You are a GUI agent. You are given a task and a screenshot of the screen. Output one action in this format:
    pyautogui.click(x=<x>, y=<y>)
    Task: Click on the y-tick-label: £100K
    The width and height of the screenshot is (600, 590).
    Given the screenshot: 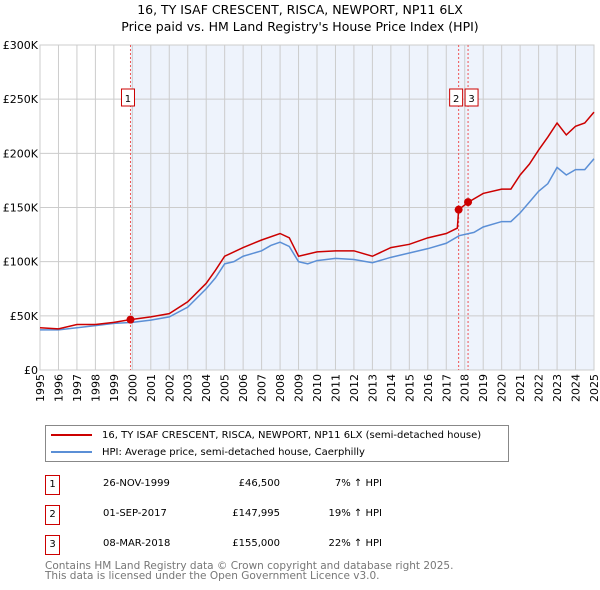 What is the action you would take?
    pyautogui.click(x=21, y=262)
    